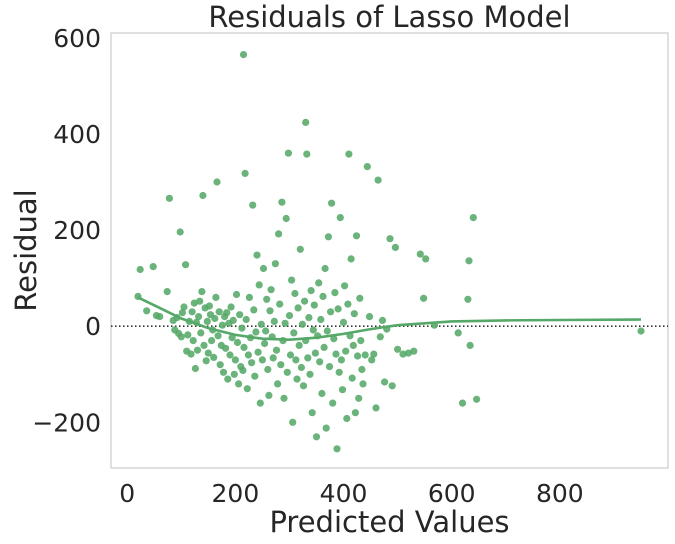 The image size is (675, 544). I want to click on x-tick-label: 0, so click(127, 493).